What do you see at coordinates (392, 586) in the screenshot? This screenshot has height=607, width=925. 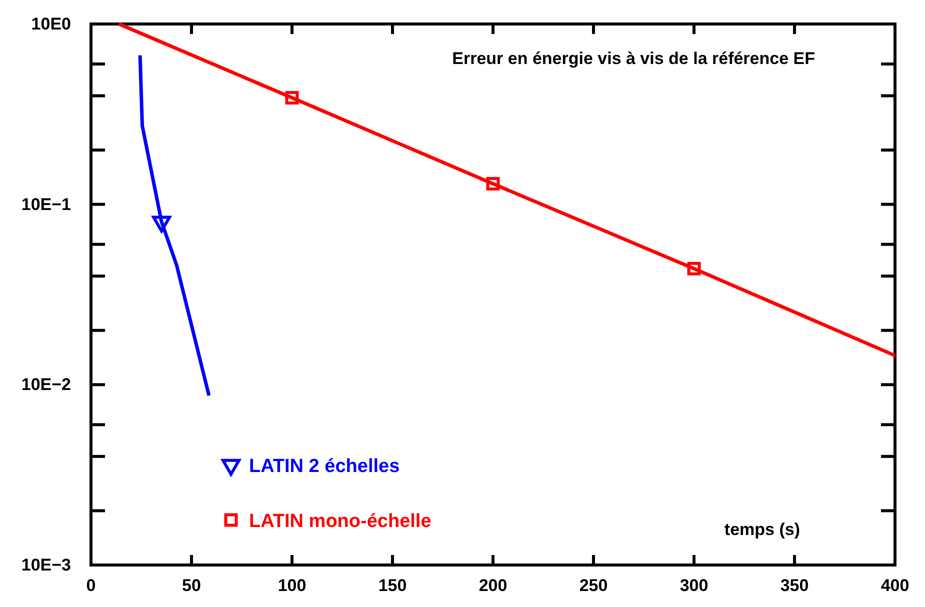 I see `x-tick-label: 150` at bounding box center [392, 586].